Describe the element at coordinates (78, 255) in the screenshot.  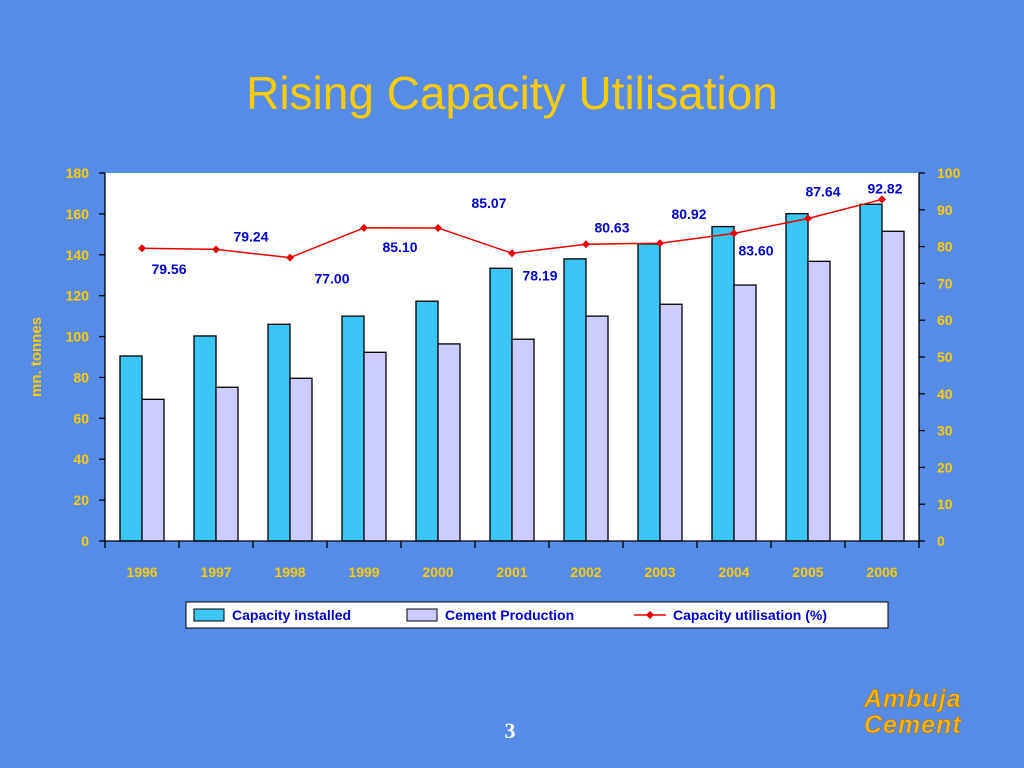
I see `y-tick-label-left: 140` at that location.